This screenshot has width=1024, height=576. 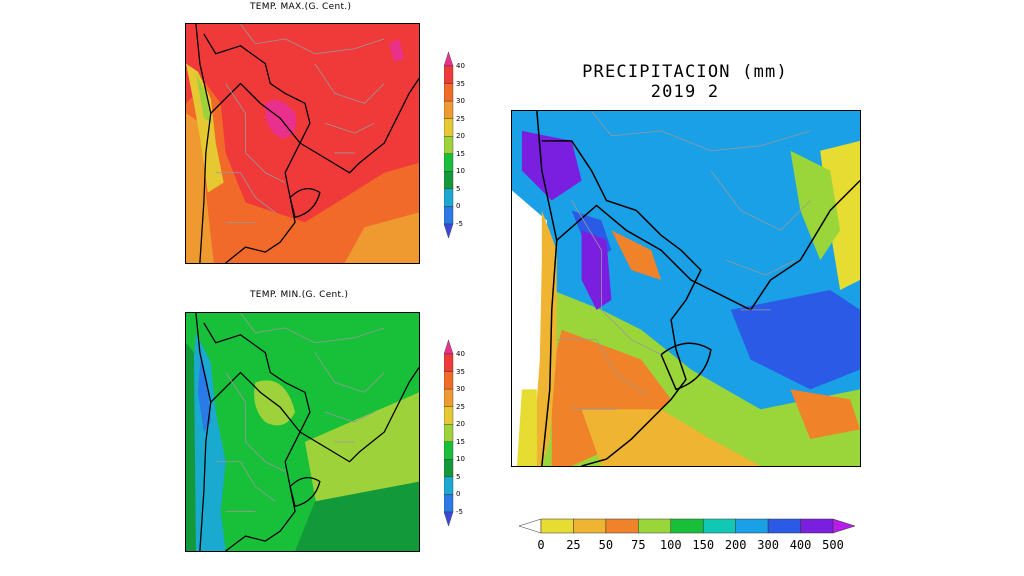 What do you see at coordinates (460, 83) in the screenshot?
I see `tmax-colorbar-tick: 35` at bounding box center [460, 83].